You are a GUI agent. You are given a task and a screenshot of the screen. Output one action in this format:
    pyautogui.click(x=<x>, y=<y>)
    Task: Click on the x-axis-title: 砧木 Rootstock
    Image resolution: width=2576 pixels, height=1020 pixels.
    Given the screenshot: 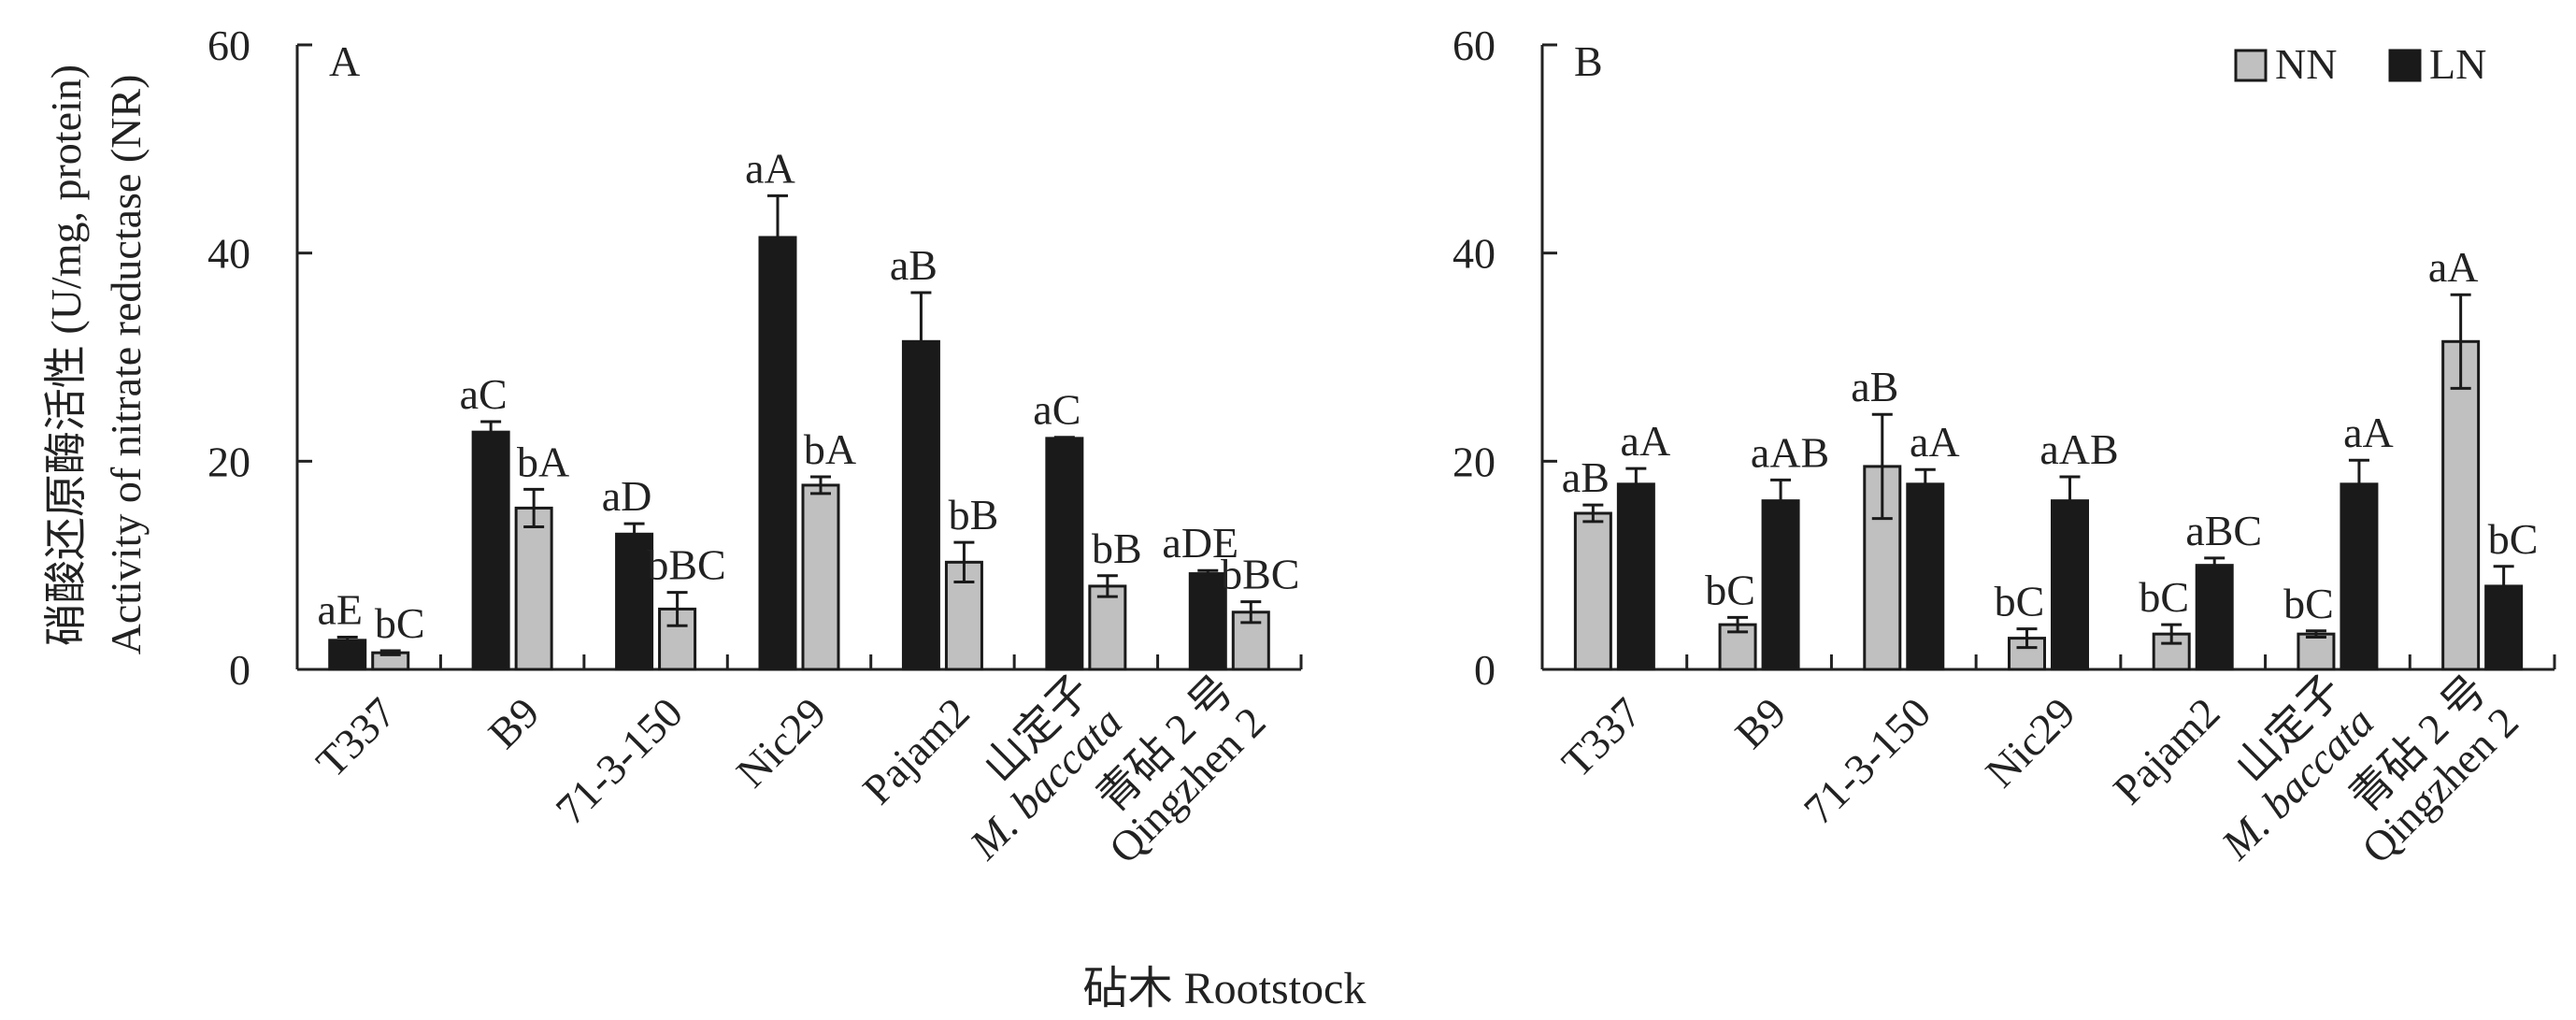 What is the action you would take?
    pyautogui.click(x=1225, y=988)
    